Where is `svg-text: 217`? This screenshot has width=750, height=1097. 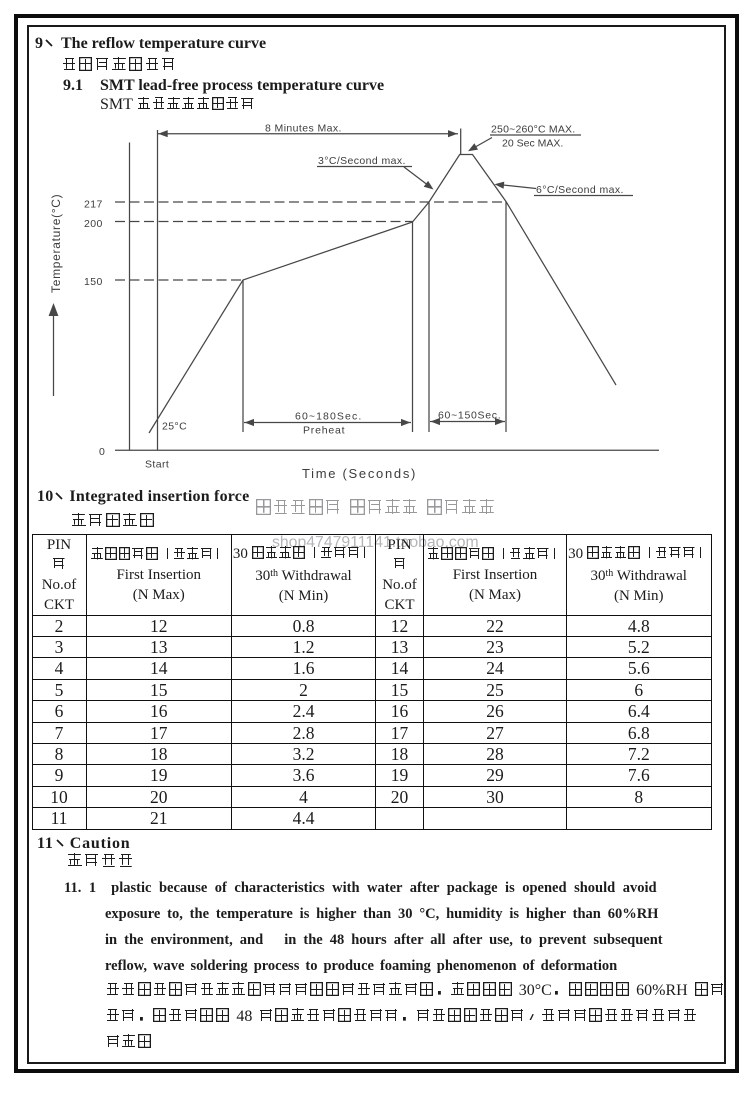 svg-text: 217 is located at coordinates (93, 205).